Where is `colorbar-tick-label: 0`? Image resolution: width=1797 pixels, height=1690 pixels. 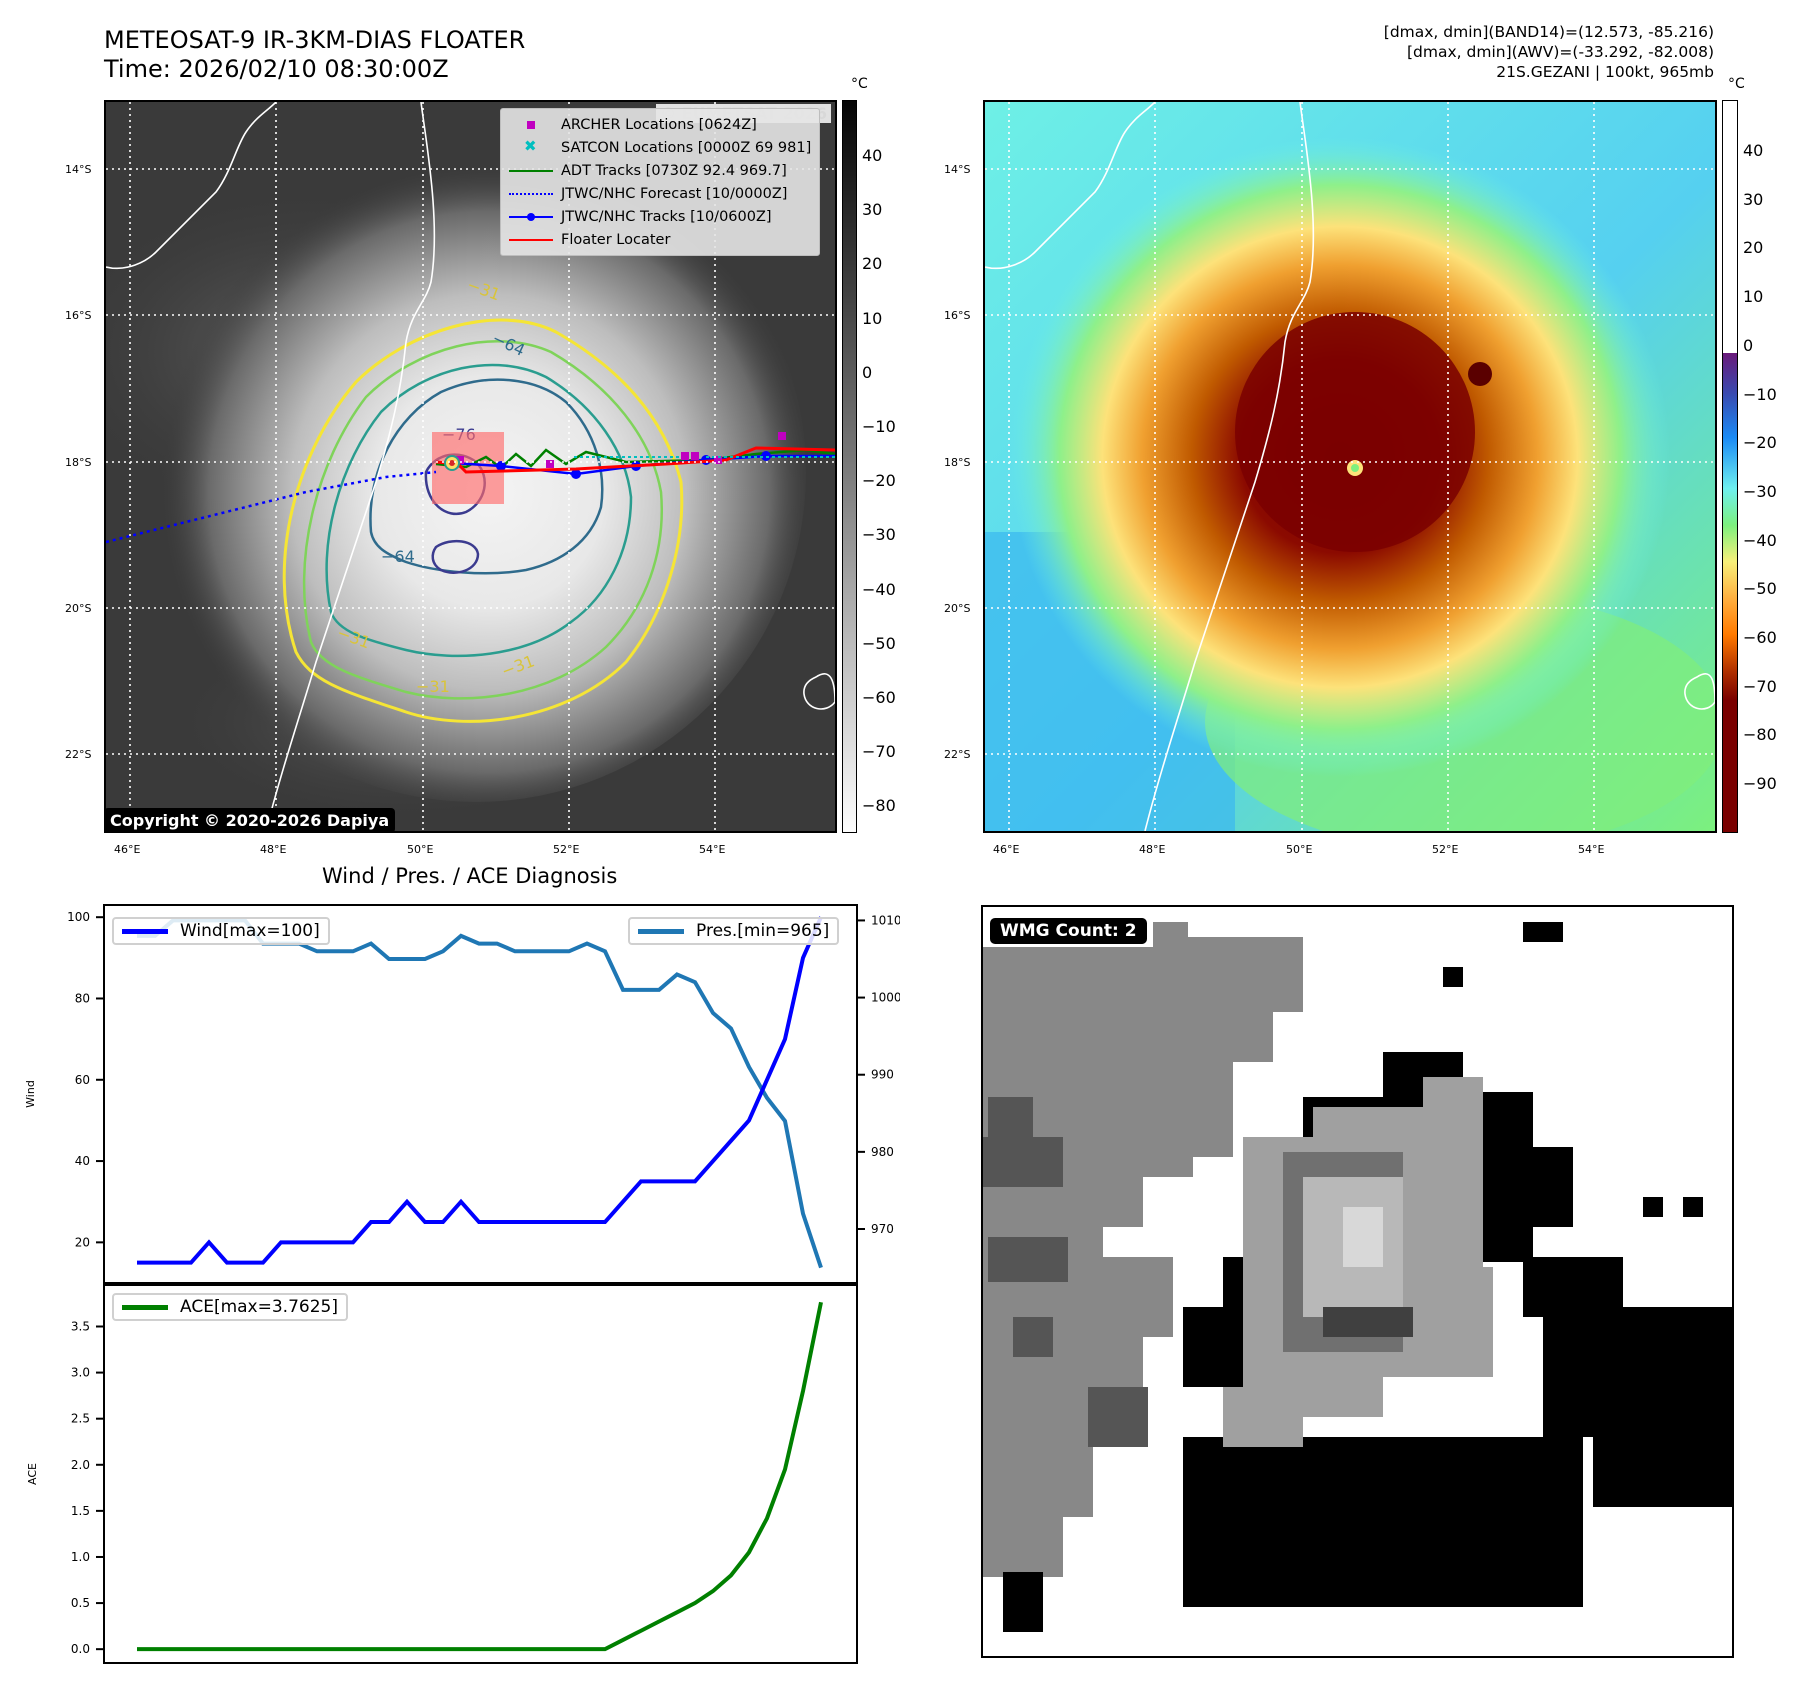
colorbar-tick-label: 0 is located at coordinates (1748, 345).